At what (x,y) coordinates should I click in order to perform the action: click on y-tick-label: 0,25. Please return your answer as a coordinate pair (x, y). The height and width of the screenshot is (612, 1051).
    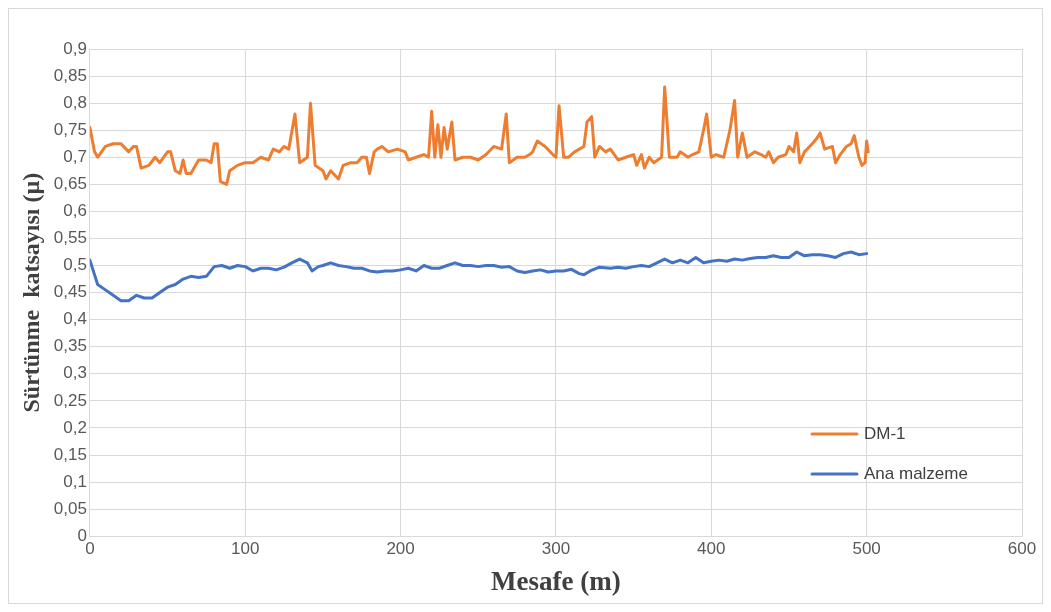
    Looking at the image, I should click on (70, 400).